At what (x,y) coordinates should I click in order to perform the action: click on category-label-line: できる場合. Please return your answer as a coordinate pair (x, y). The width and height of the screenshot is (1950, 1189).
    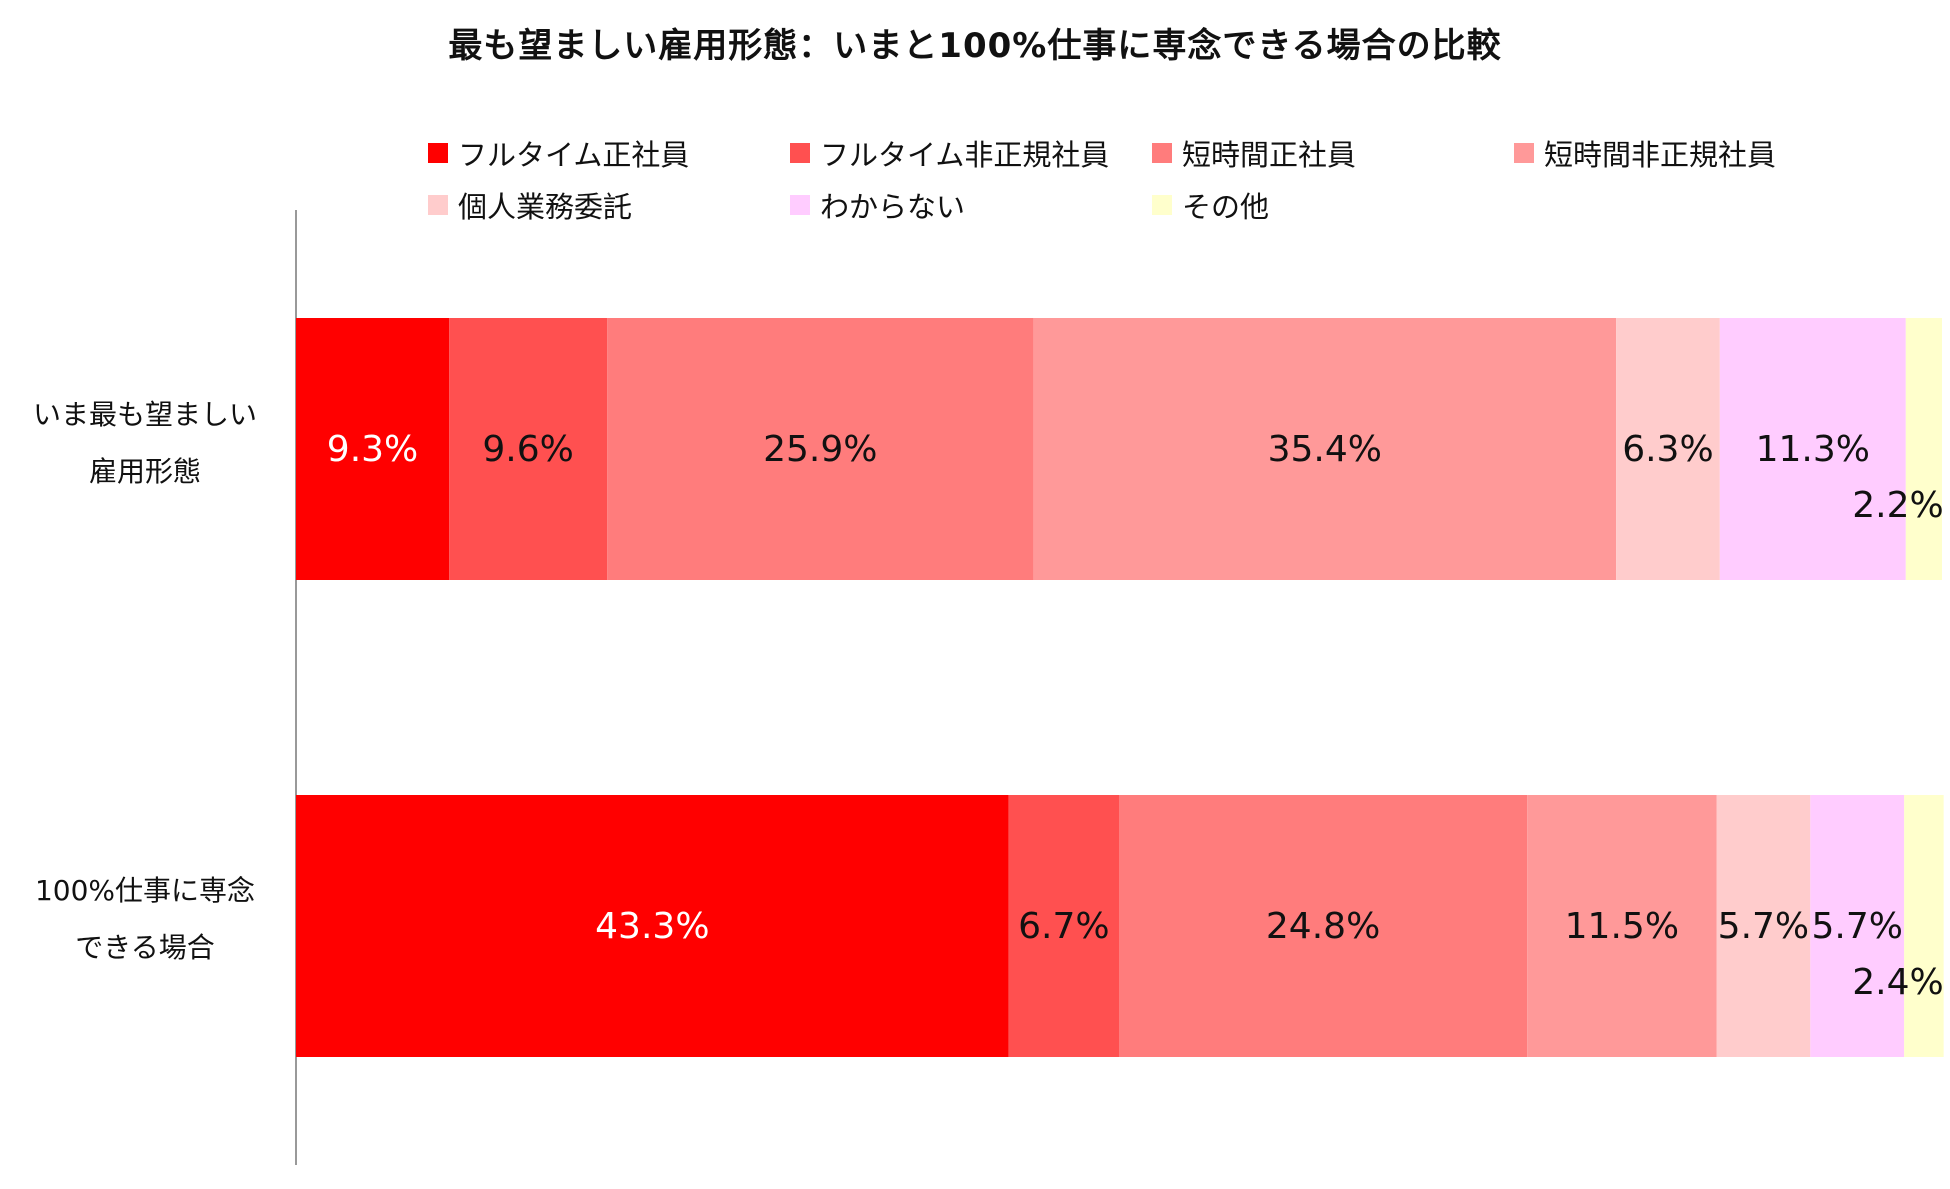
    Looking at the image, I should click on (145, 947).